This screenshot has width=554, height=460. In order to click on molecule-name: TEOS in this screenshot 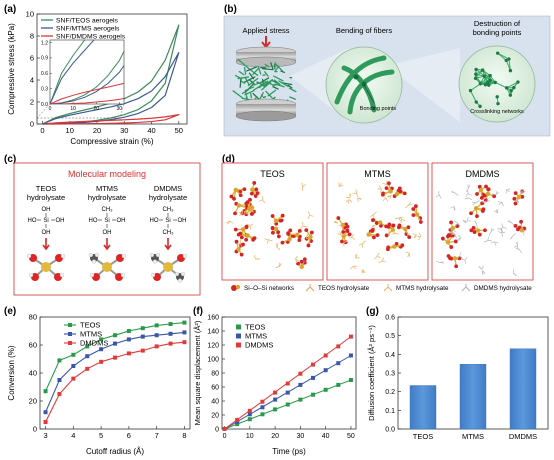, I will do `click(46, 188)`.